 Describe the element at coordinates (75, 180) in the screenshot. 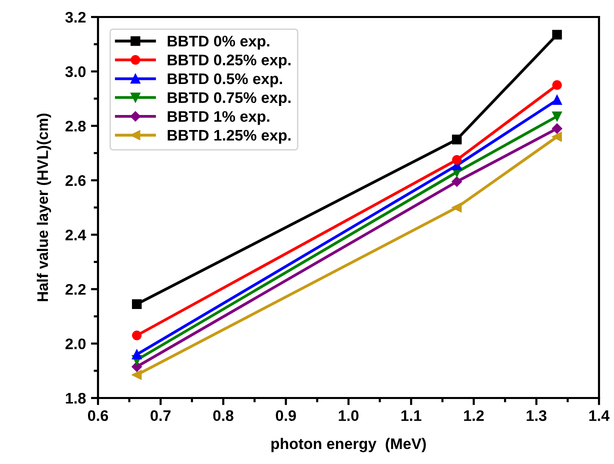

I see `y-tick-label: 2.6` at that location.